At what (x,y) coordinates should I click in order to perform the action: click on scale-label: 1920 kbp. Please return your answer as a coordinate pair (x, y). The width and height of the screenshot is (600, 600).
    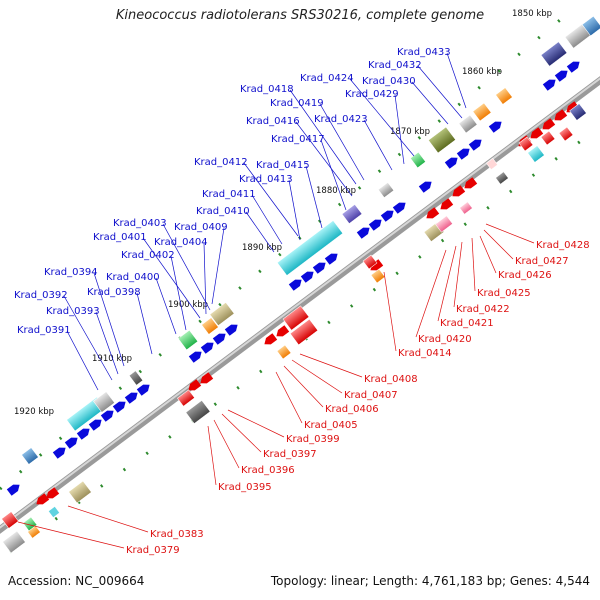
    Looking at the image, I should click on (34, 412).